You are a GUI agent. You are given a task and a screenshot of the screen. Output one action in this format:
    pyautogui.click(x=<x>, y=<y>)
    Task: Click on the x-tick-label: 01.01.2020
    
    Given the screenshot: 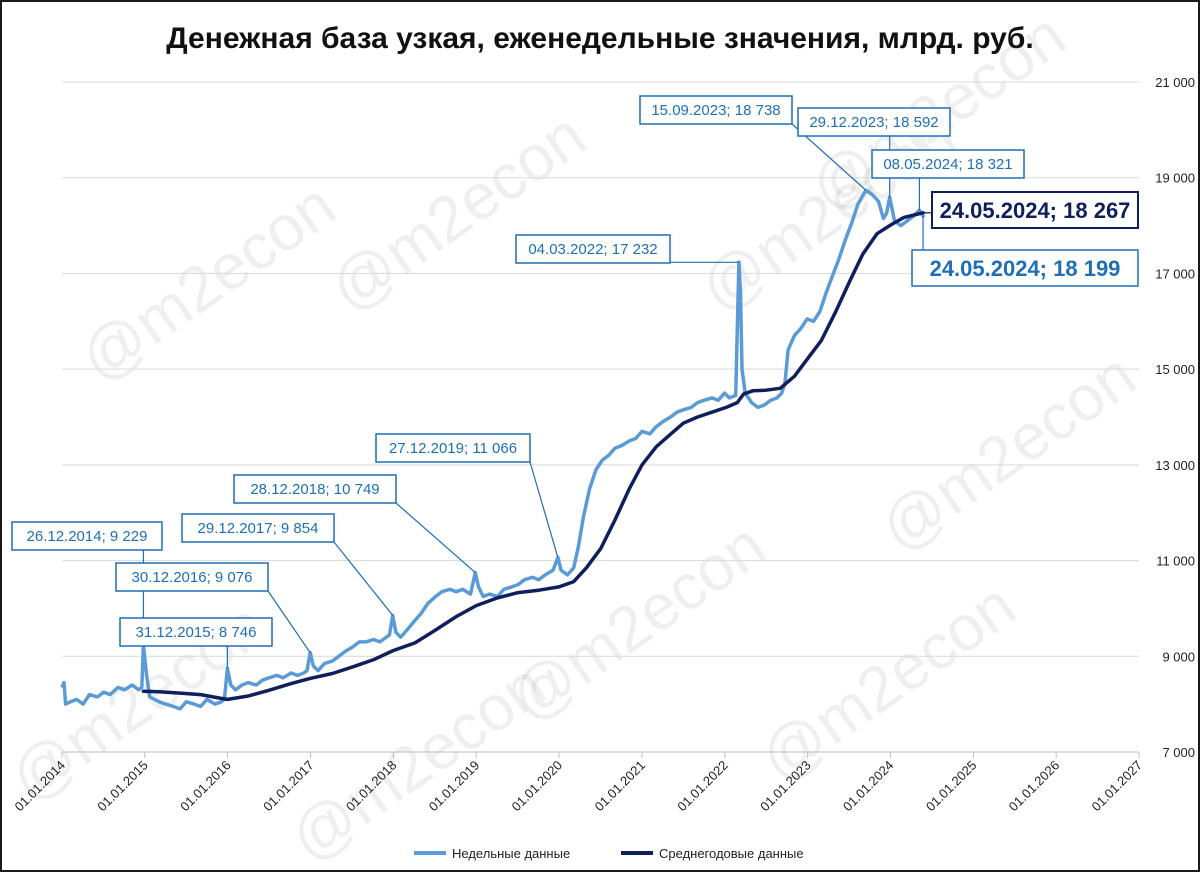 What is the action you would take?
    pyautogui.click(x=536, y=786)
    